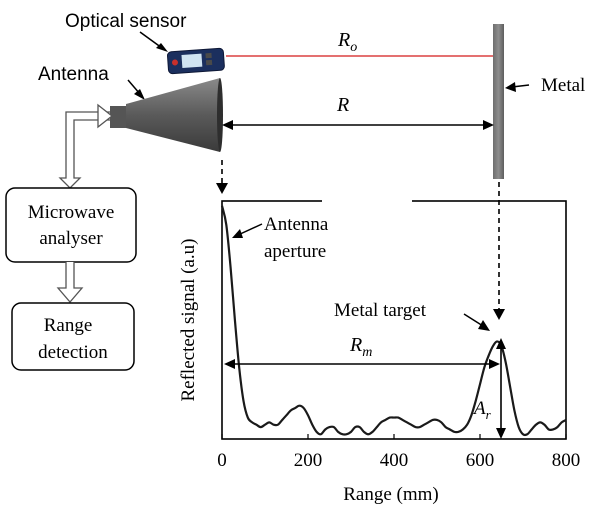 This screenshot has height=507, width=600. I want to click on antenna-aperture-pointer-arrow, so click(247, 230).